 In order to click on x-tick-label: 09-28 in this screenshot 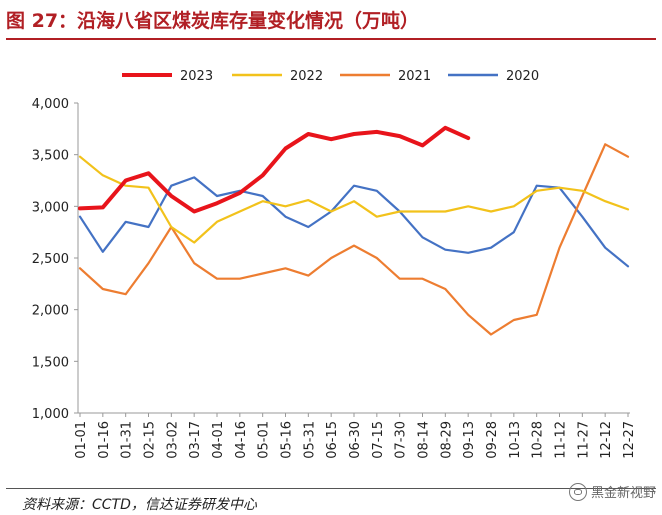, I will do `click(492, 440)`.